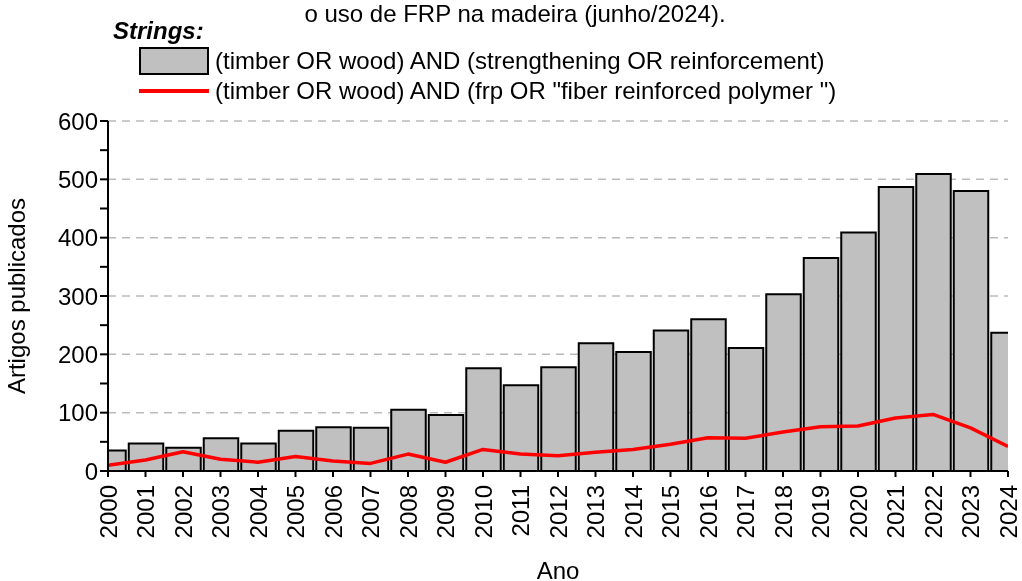 This screenshot has height=581, width=1022. Describe the element at coordinates (183, 512) in the screenshot. I see `x-tick-label: 2002` at that location.